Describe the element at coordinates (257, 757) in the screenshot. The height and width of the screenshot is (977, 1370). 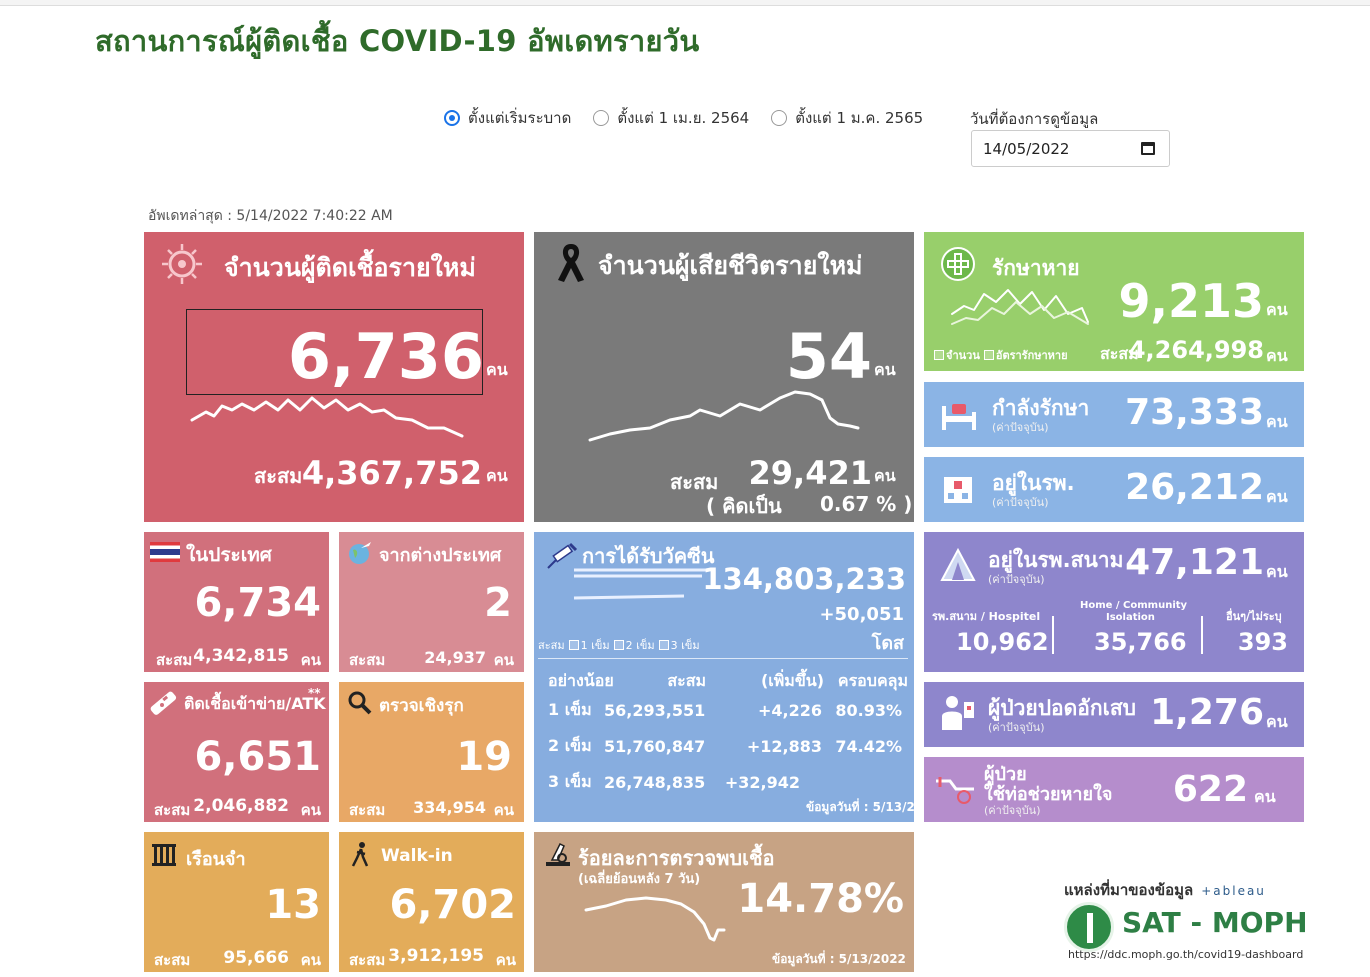
I see `atk-value: 6,651` at that location.